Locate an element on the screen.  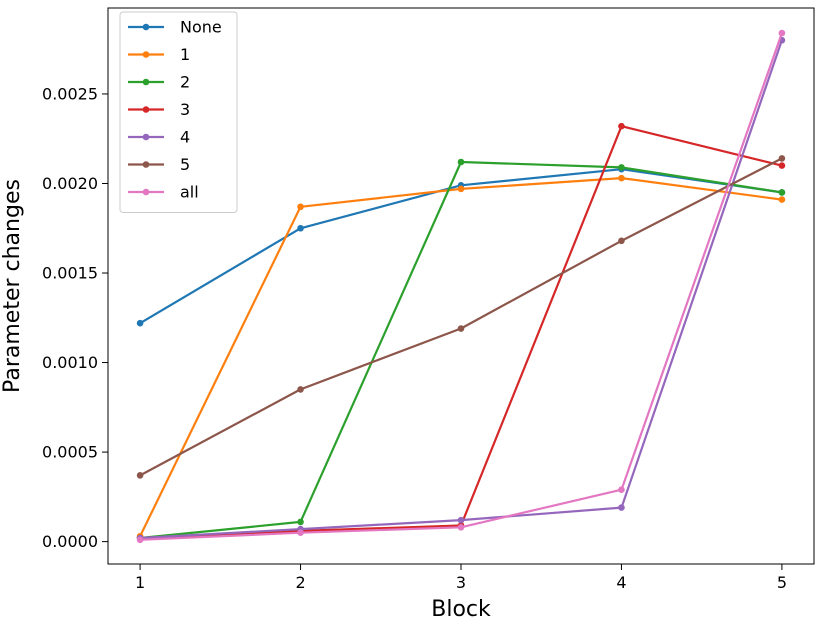
legend-label: 1 is located at coordinates (185, 54).